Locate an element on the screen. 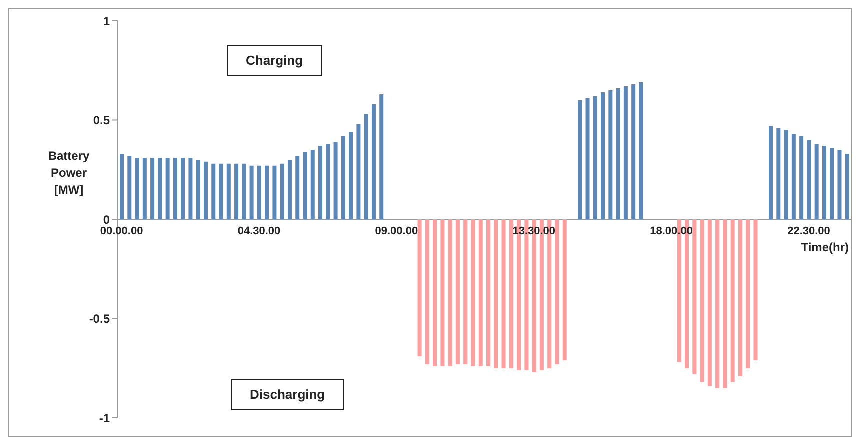 The width and height of the screenshot is (860, 437). x-tick-label: 04.30.00 is located at coordinates (259, 232).